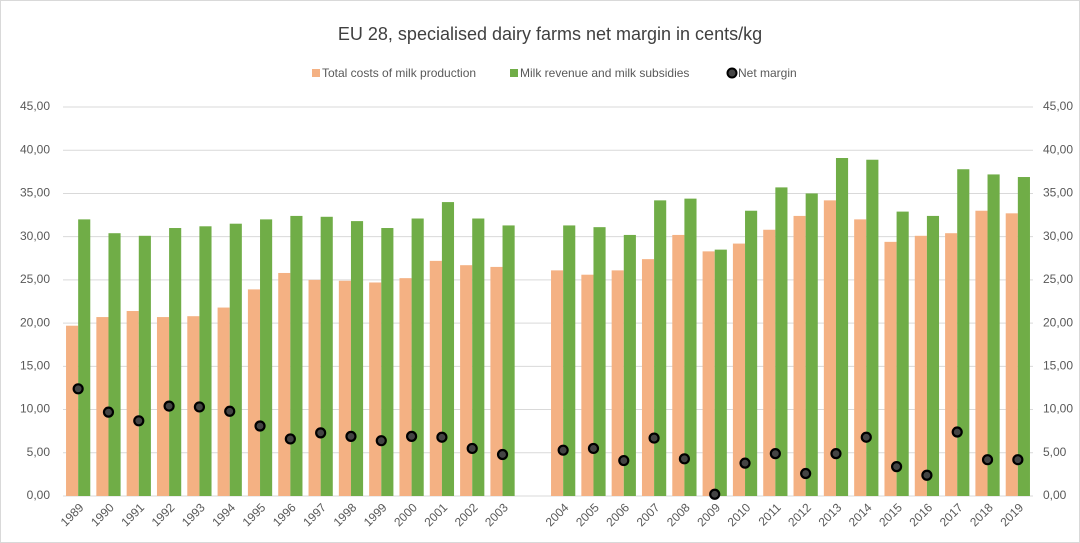  Describe the element at coordinates (1055, 495) in the screenshot. I see `y2-tick-label: 0,00` at that location.